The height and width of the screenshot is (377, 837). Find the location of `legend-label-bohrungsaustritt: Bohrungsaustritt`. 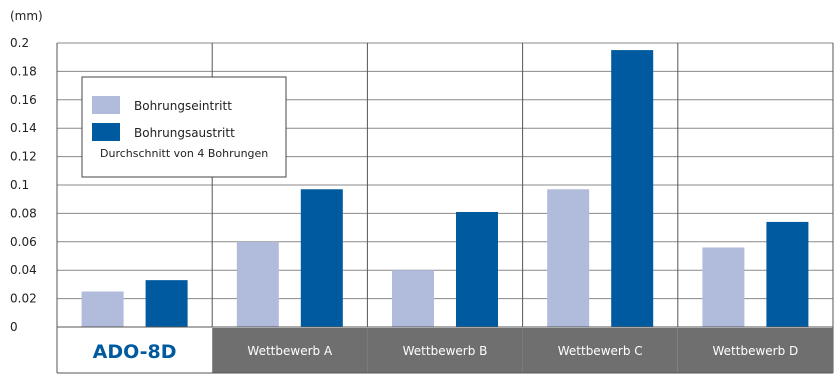

legend-label-bohrungsaustritt: Bohrungsaustritt is located at coordinates (184, 133).